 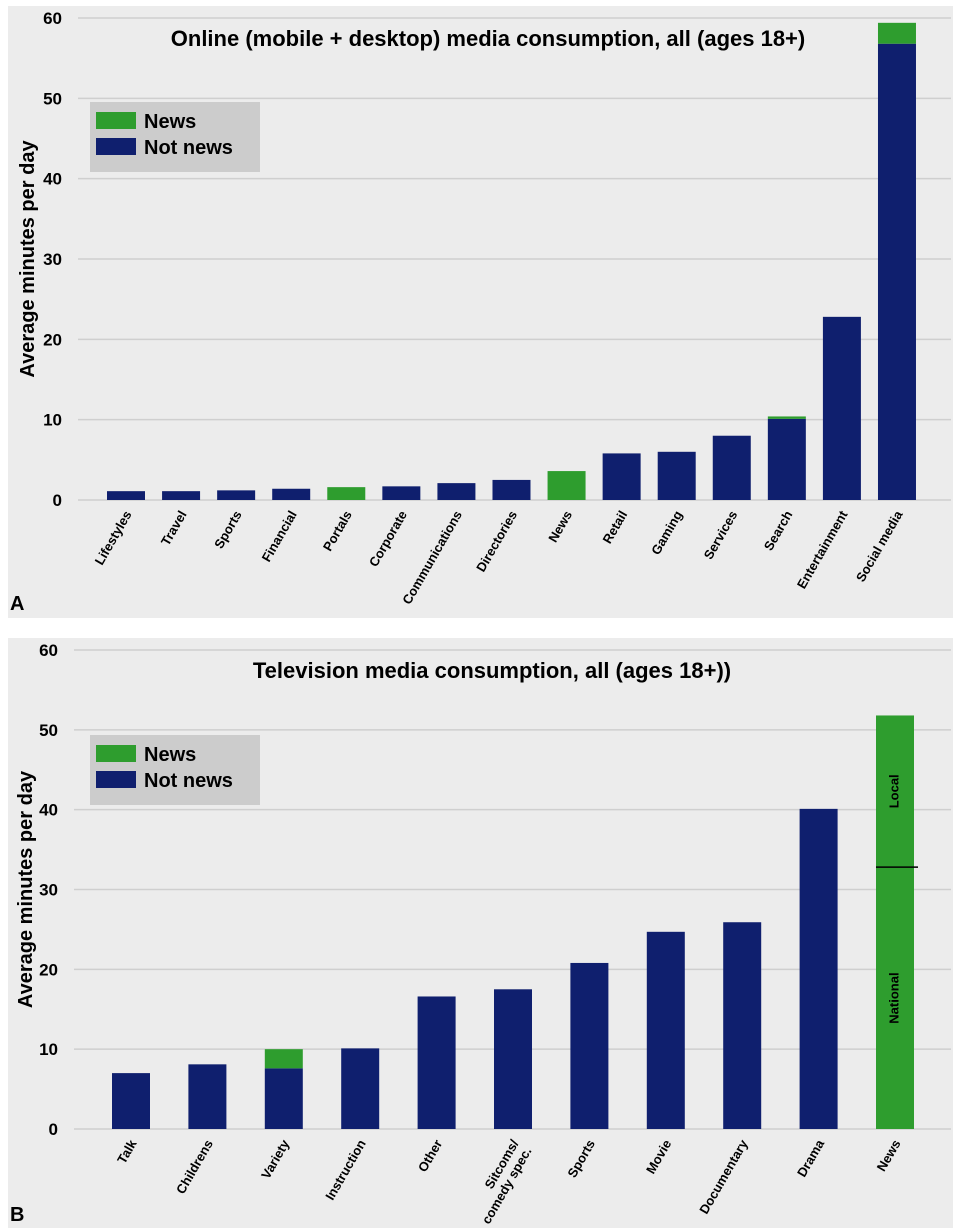 What do you see at coordinates (388, 538) in the screenshot?
I see `chart-a-xtick-label: Corporate` at bounding box center [388, 538].